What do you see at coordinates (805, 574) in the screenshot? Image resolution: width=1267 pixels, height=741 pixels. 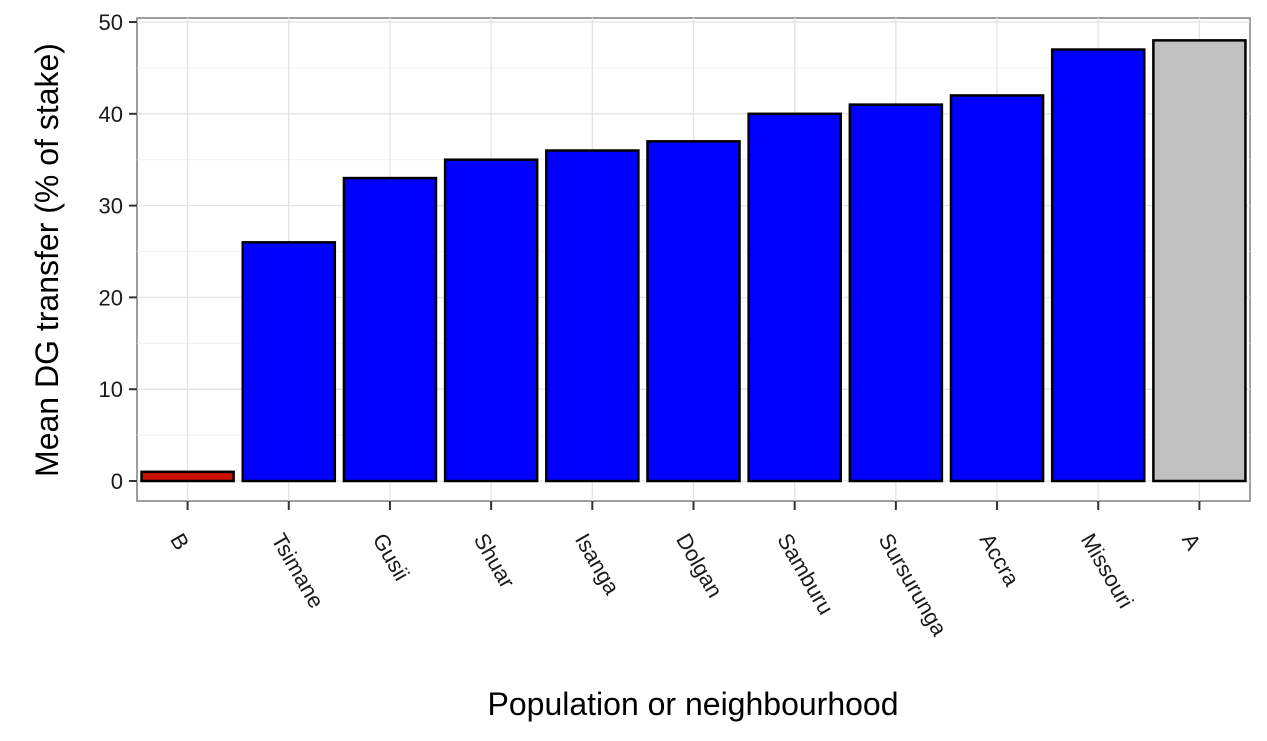 I see `x-tick-label-samburu: Samburu` at bounding box center [805, 574].